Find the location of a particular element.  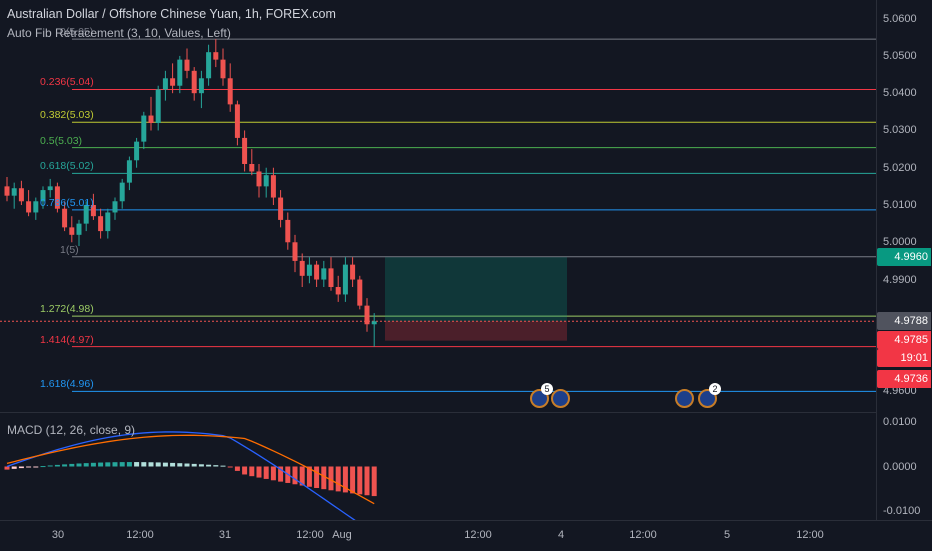

price-tick-label: 4.9900 is located at coordinates (900, 279).